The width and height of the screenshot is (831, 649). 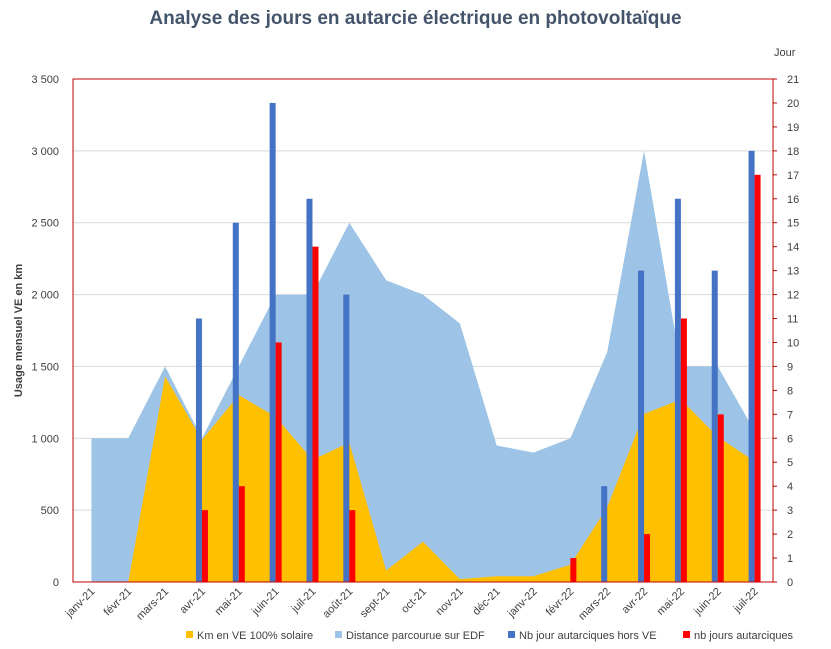 What do you see at coordinates (793, 152) in the screenshot?
I see `y2-tick-label: 18` at bounding box center [793, 152].